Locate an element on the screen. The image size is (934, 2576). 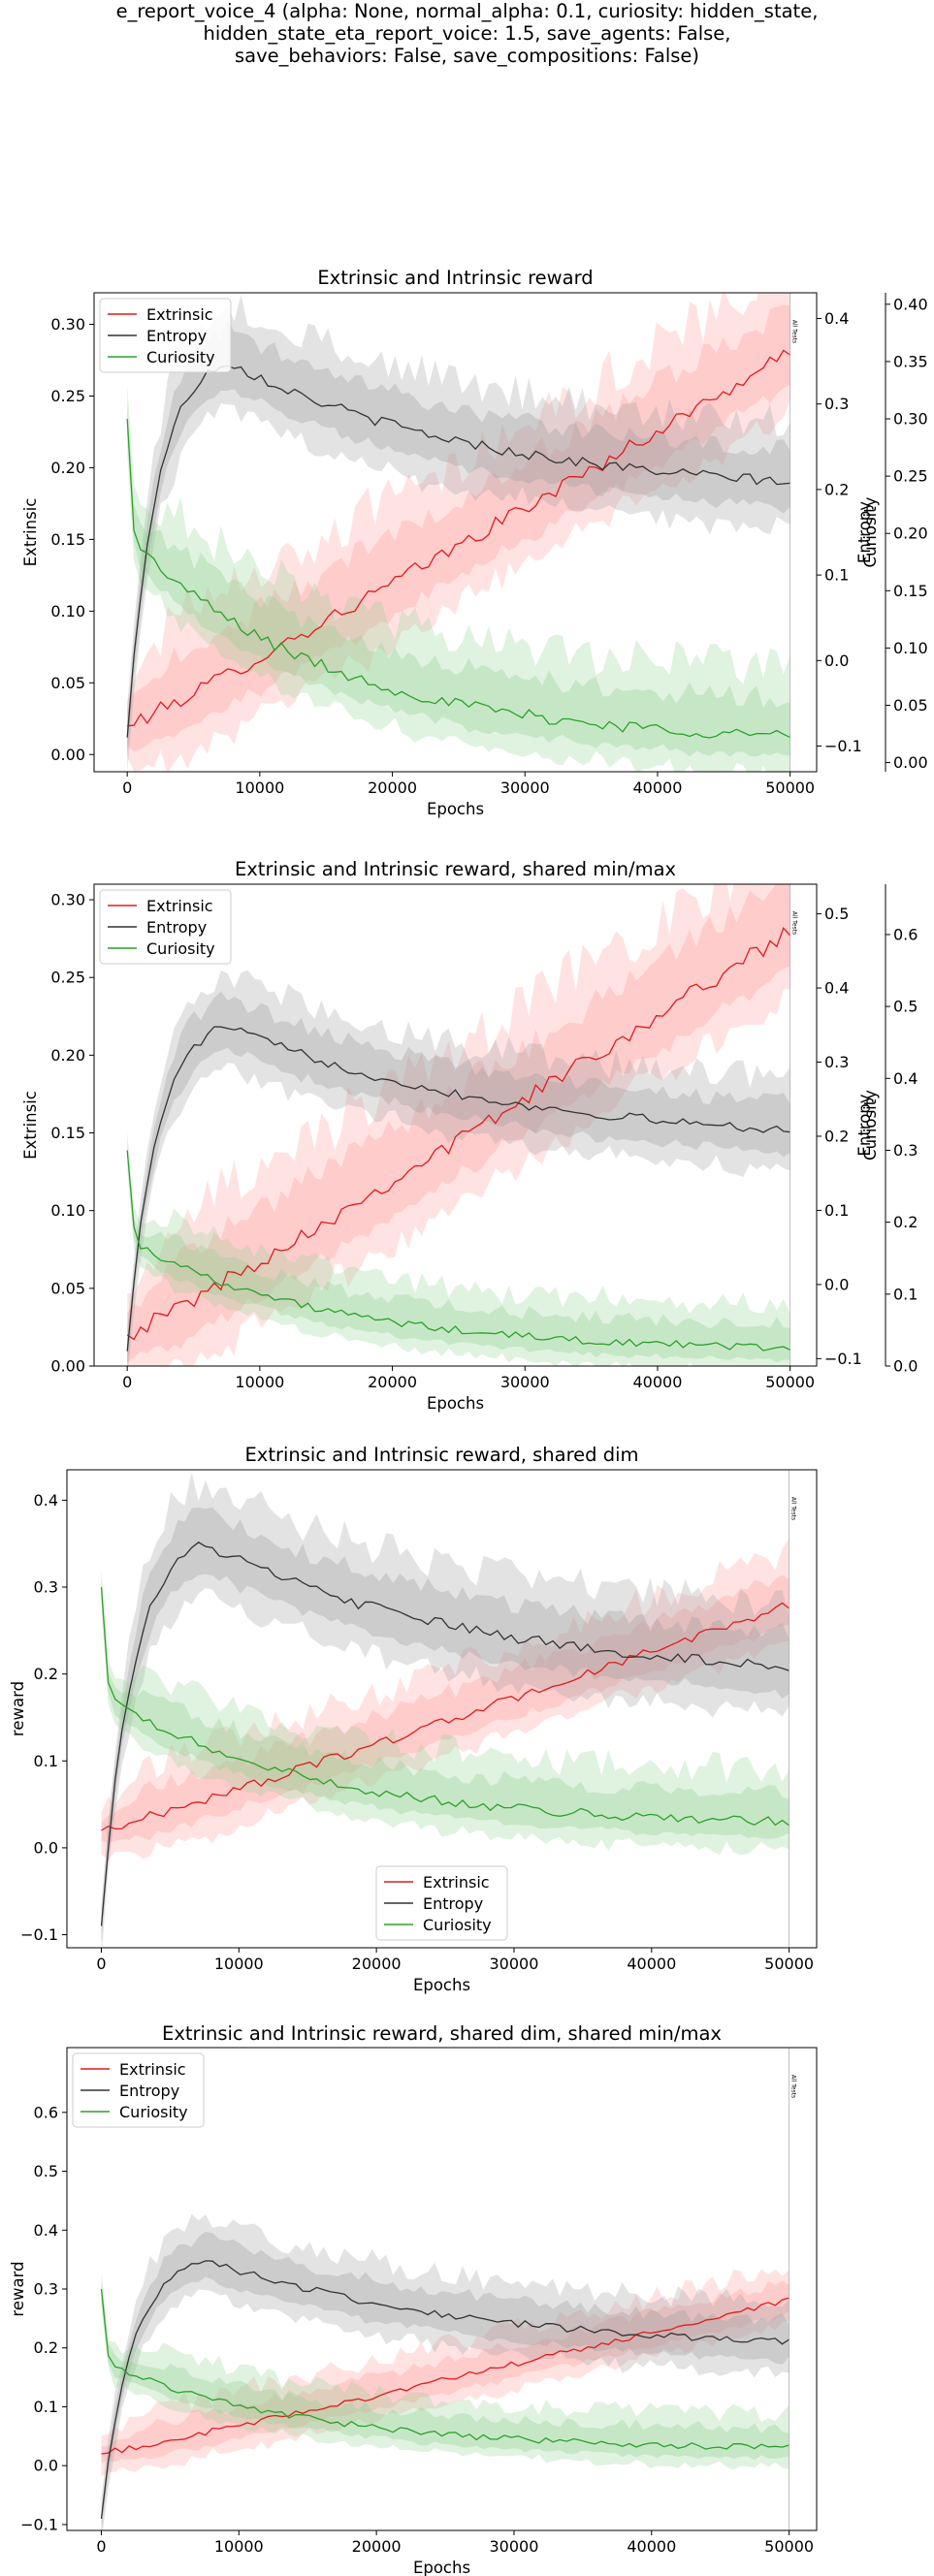
y-tick-label-outer: 0.2 is located at coordinates (905, 1222).